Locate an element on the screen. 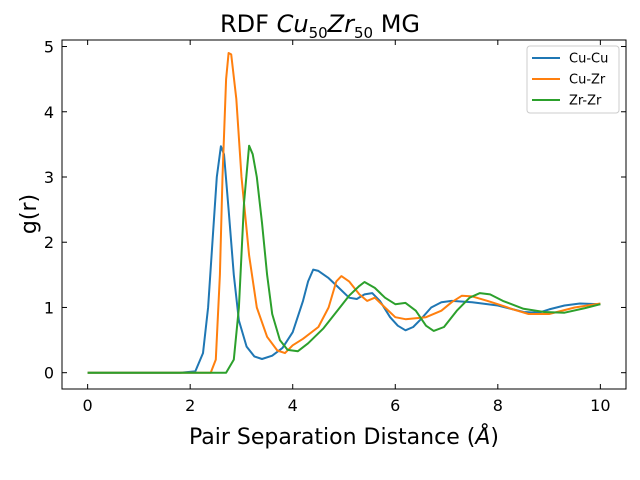 The width and height of the screenshot is (640, 480). y-tick-label: 2 is located at coordinates (49, 242).